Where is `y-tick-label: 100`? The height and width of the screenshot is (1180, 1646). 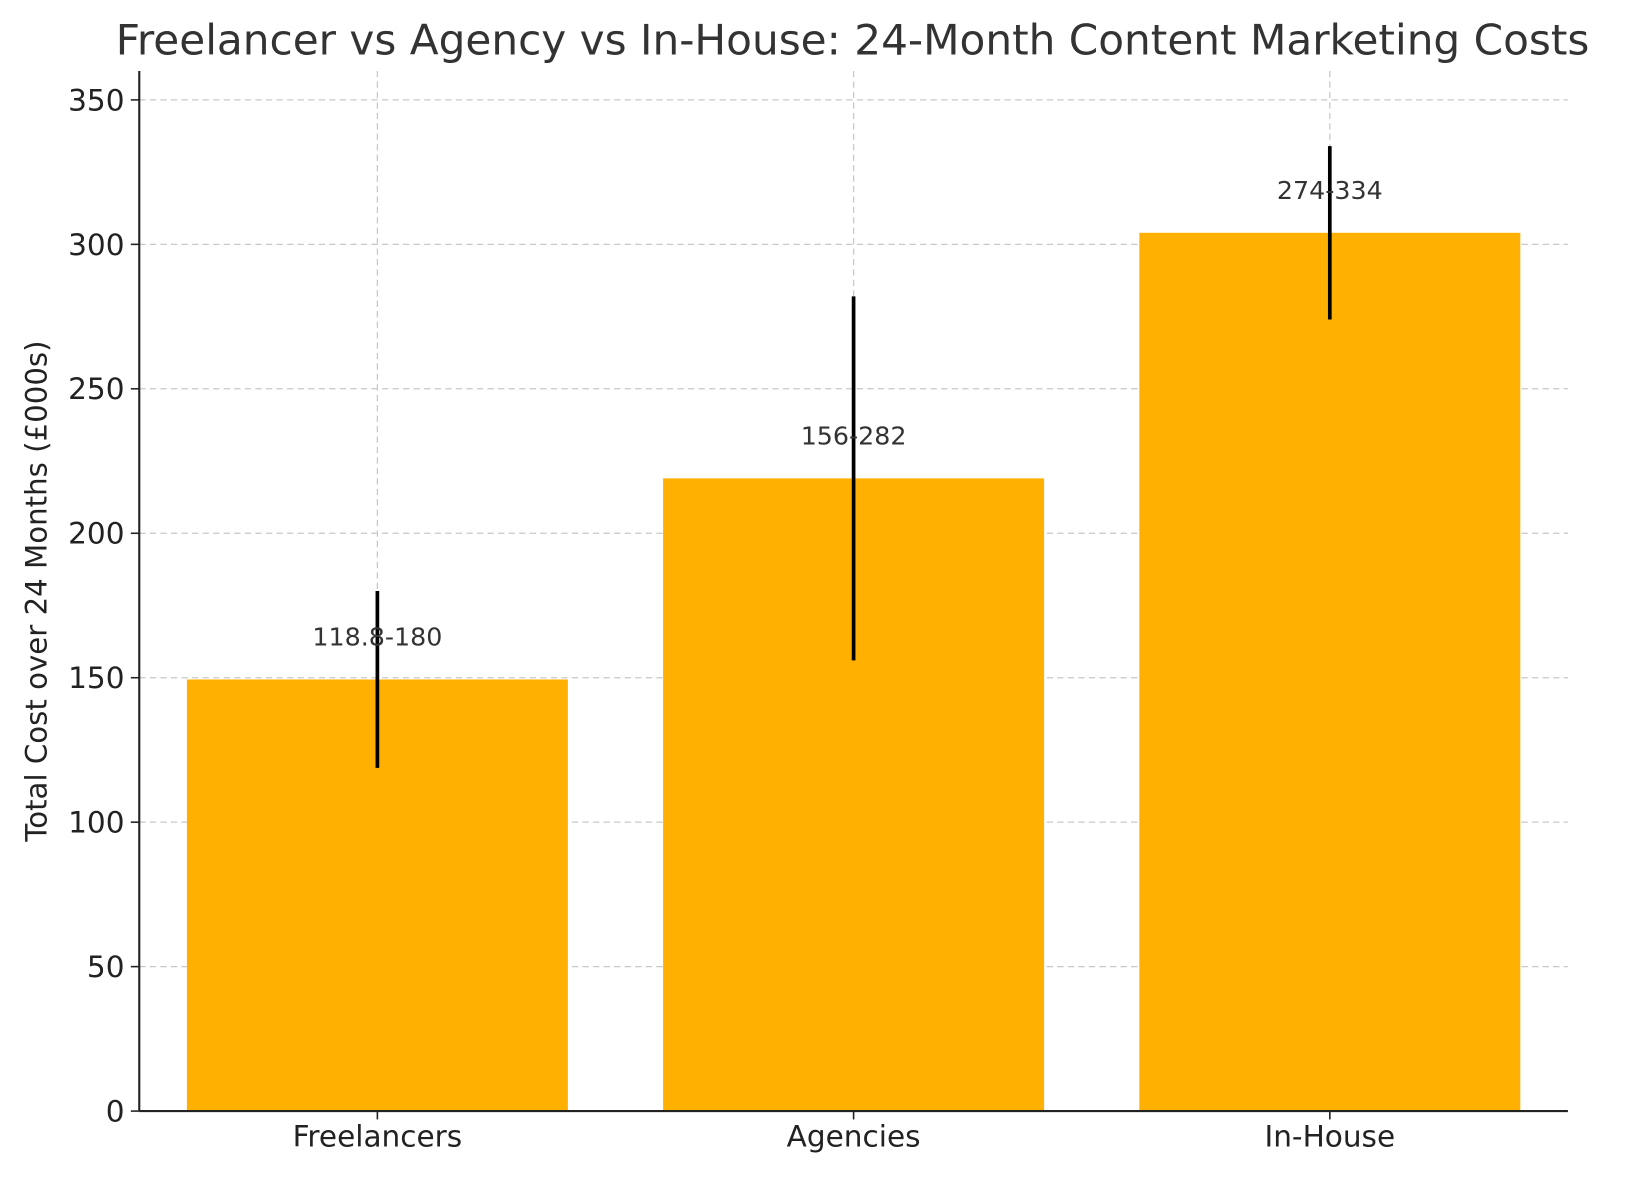
y-tick-label: 100 is located at coordinates (96, 823).